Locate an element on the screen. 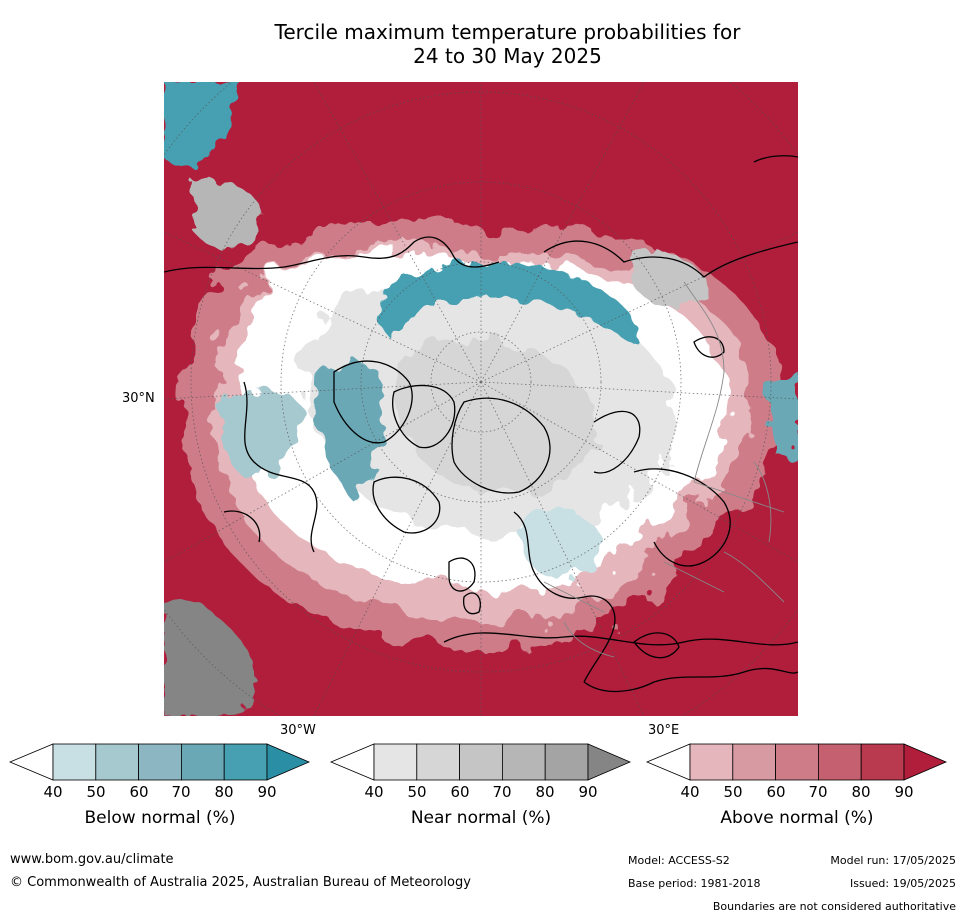 This screenshot has height=919, width=965. near-normal-strong-sw is located at coordinates (210, 658).